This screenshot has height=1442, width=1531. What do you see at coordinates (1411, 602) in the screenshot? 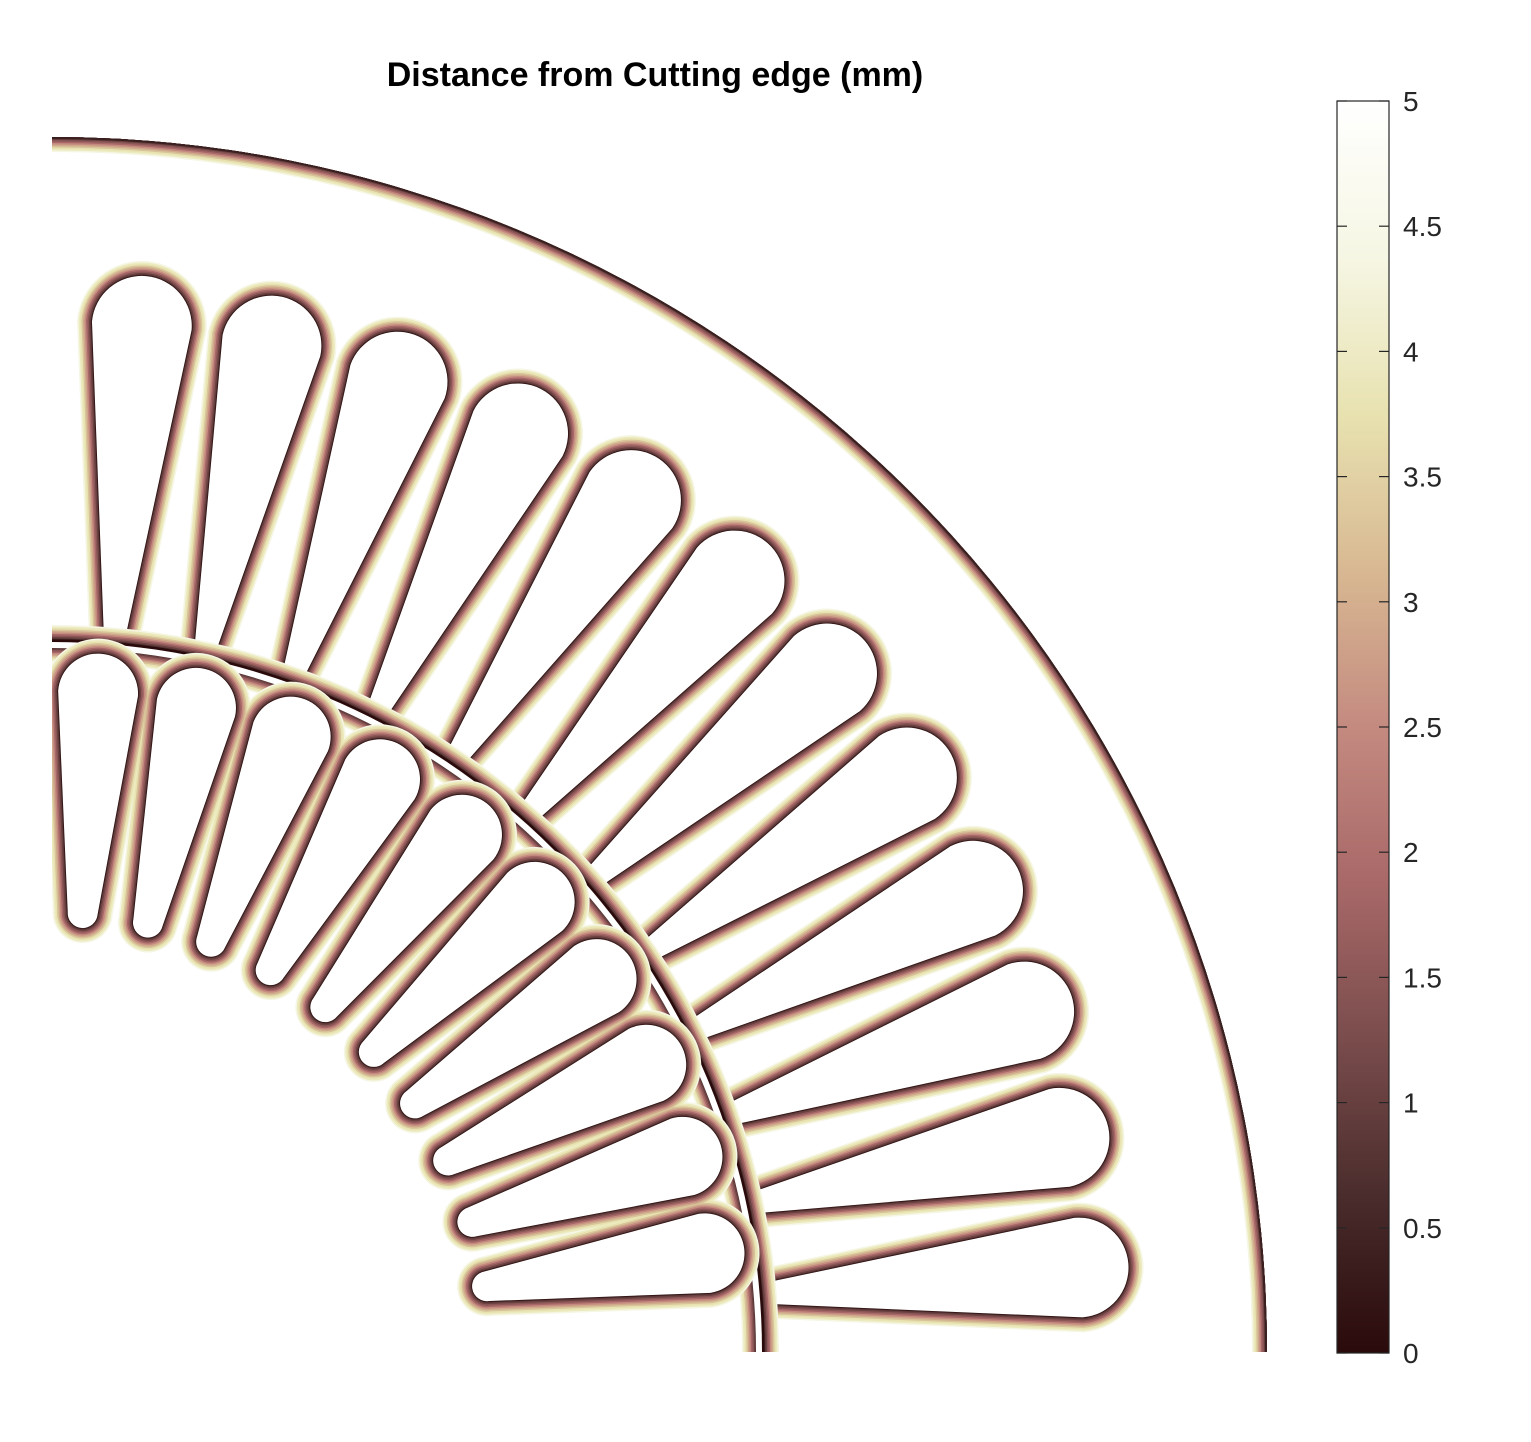
I see `colorbar-tick-label: 3` at bounding box center [1411, 602].